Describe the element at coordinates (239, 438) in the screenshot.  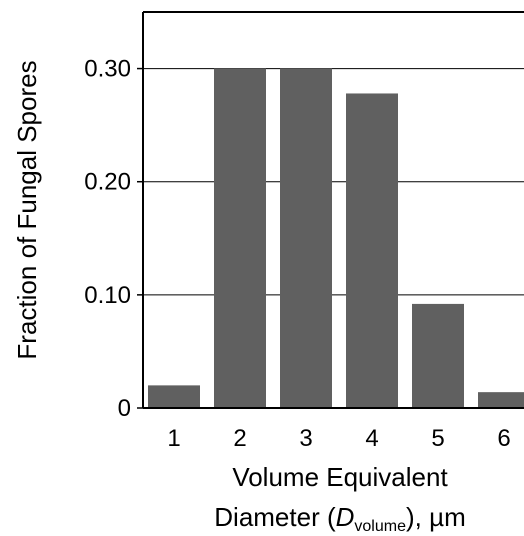
I see `x-tick-label: 2` at that location.